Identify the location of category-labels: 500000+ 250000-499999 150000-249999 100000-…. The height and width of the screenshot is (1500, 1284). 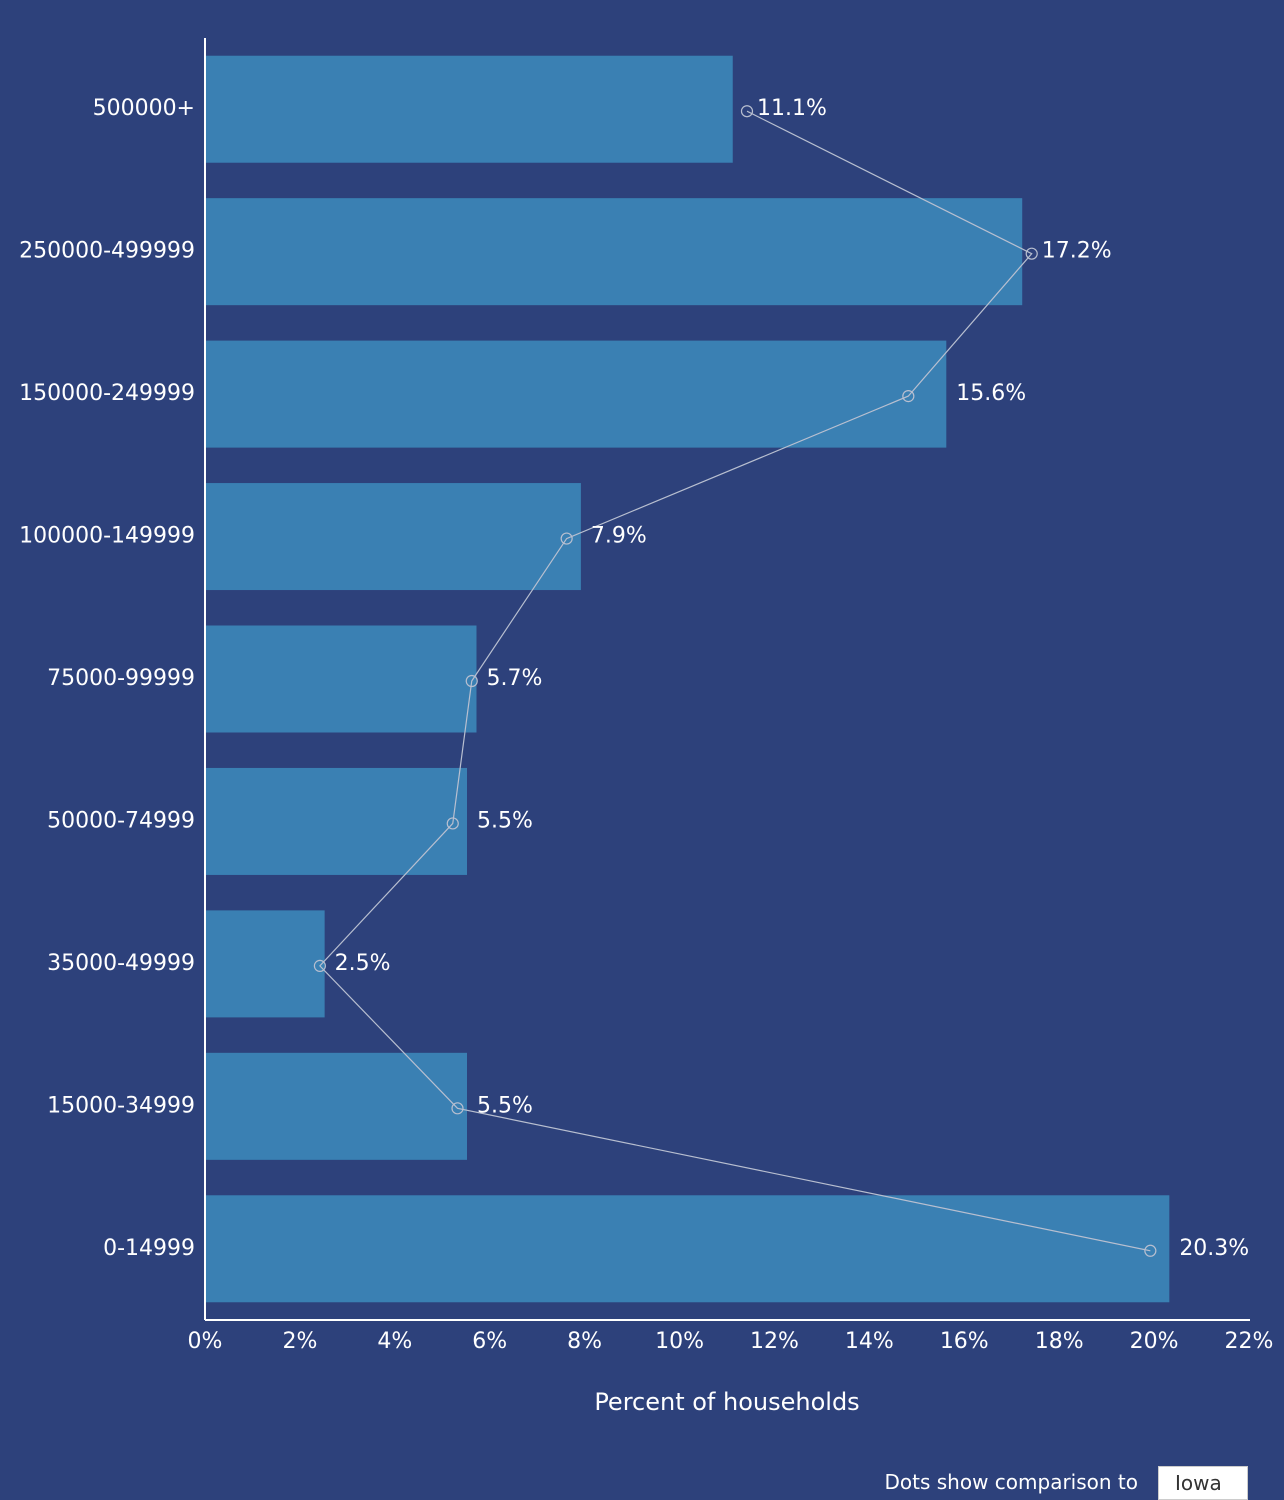
(107, 678).